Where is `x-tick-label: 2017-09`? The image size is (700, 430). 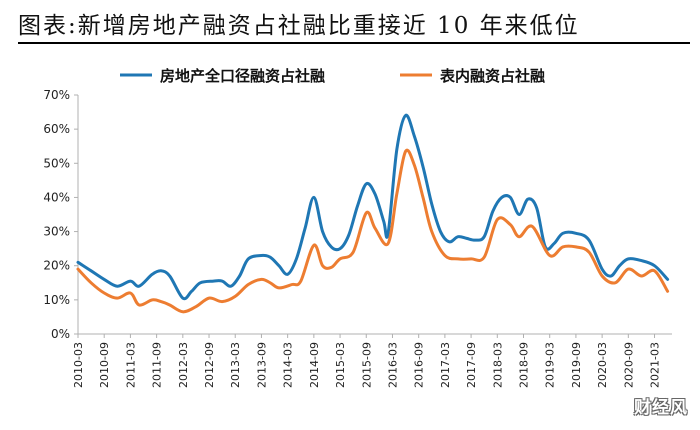
x-tick-label: 2017-09 is located at coordinates (471, 365).